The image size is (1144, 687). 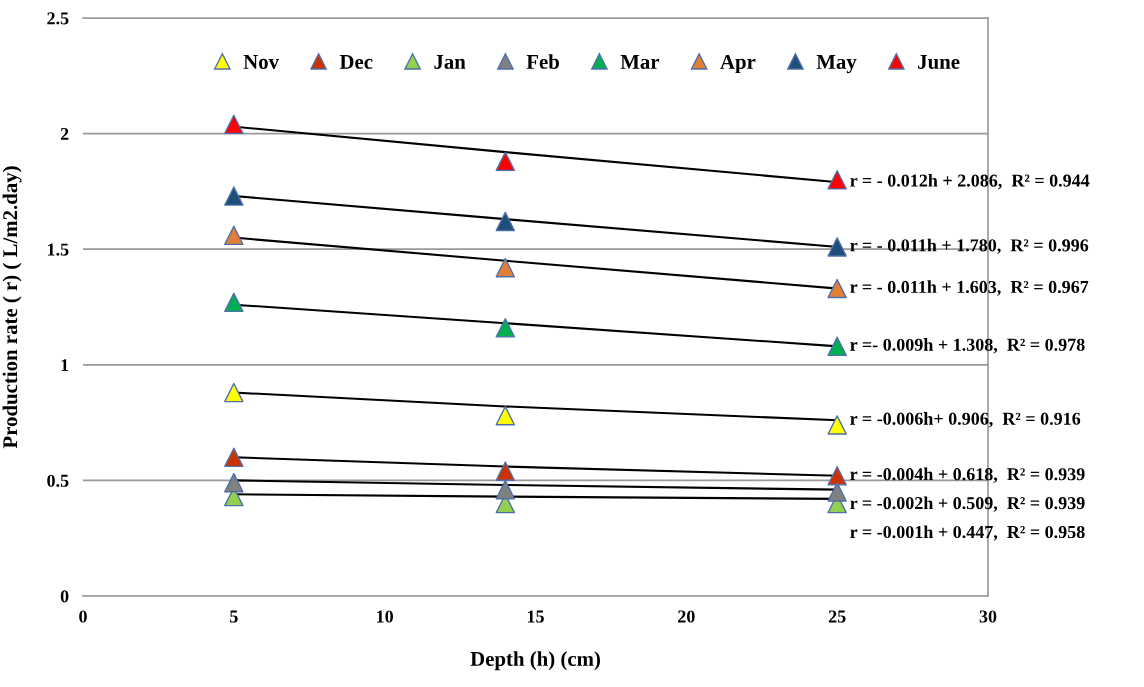 What do you see at coordinates (83, 616) in the screenshot?
I see `x-tick-label: 0` at bounding box center [83, 616].